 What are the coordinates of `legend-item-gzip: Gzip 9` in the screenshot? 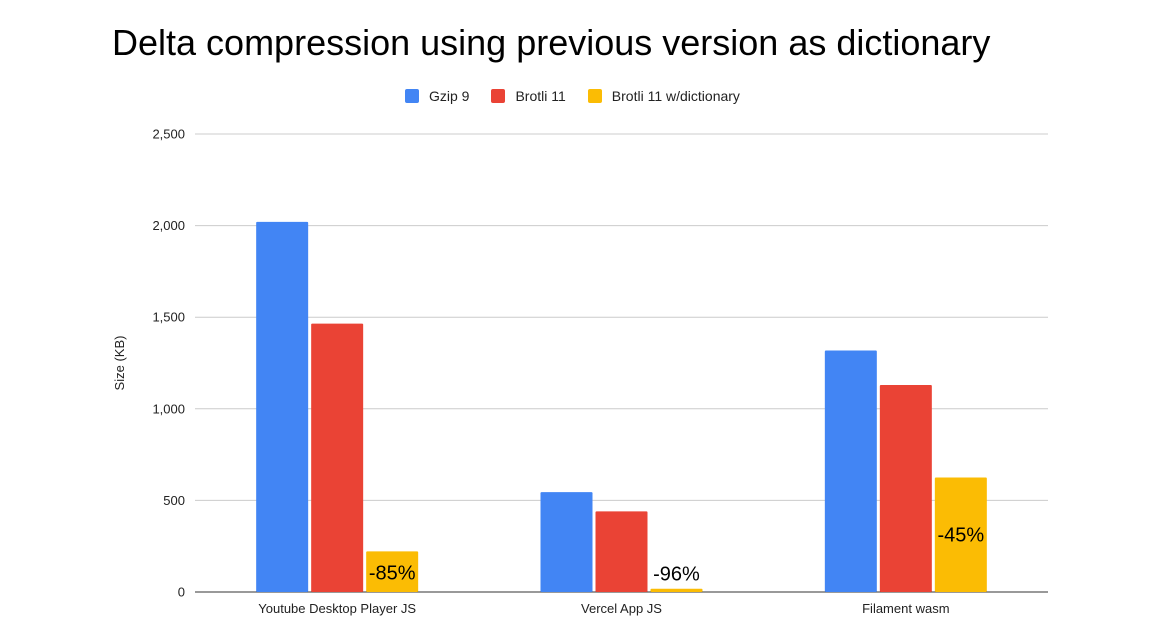 It's located at (437, 96).